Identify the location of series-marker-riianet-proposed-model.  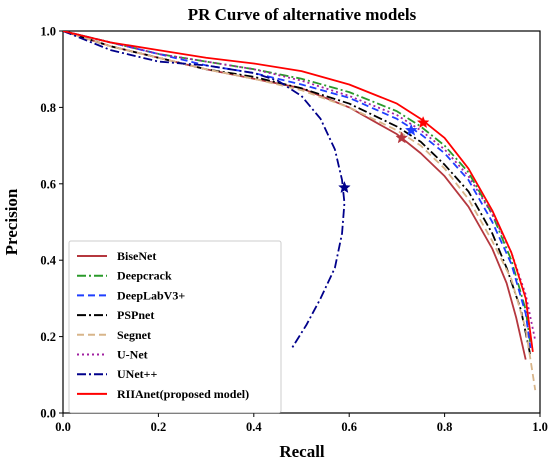
(423, 122).